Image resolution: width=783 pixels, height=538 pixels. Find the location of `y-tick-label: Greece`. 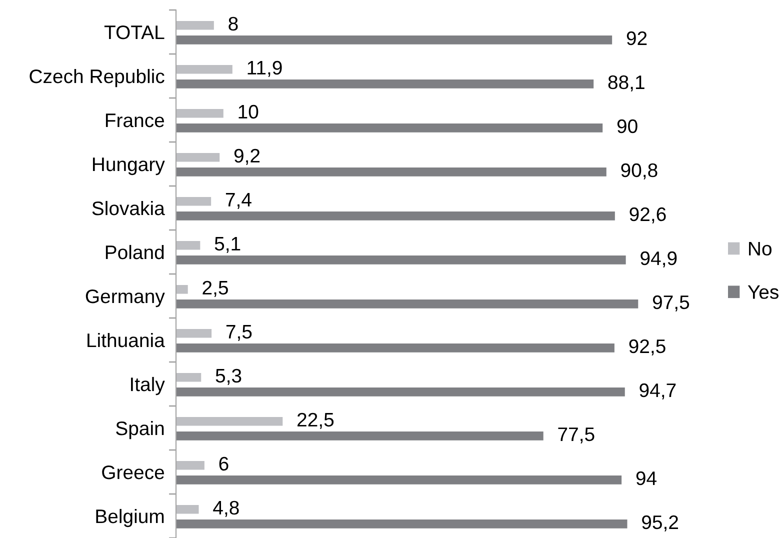

y-tick-label: Greece is located at coordinates (133, 472).